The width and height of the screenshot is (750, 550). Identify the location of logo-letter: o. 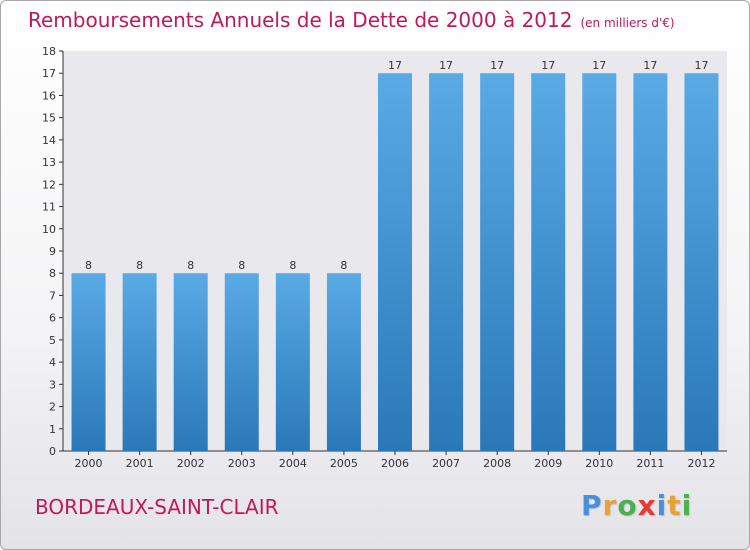
(627, 505).